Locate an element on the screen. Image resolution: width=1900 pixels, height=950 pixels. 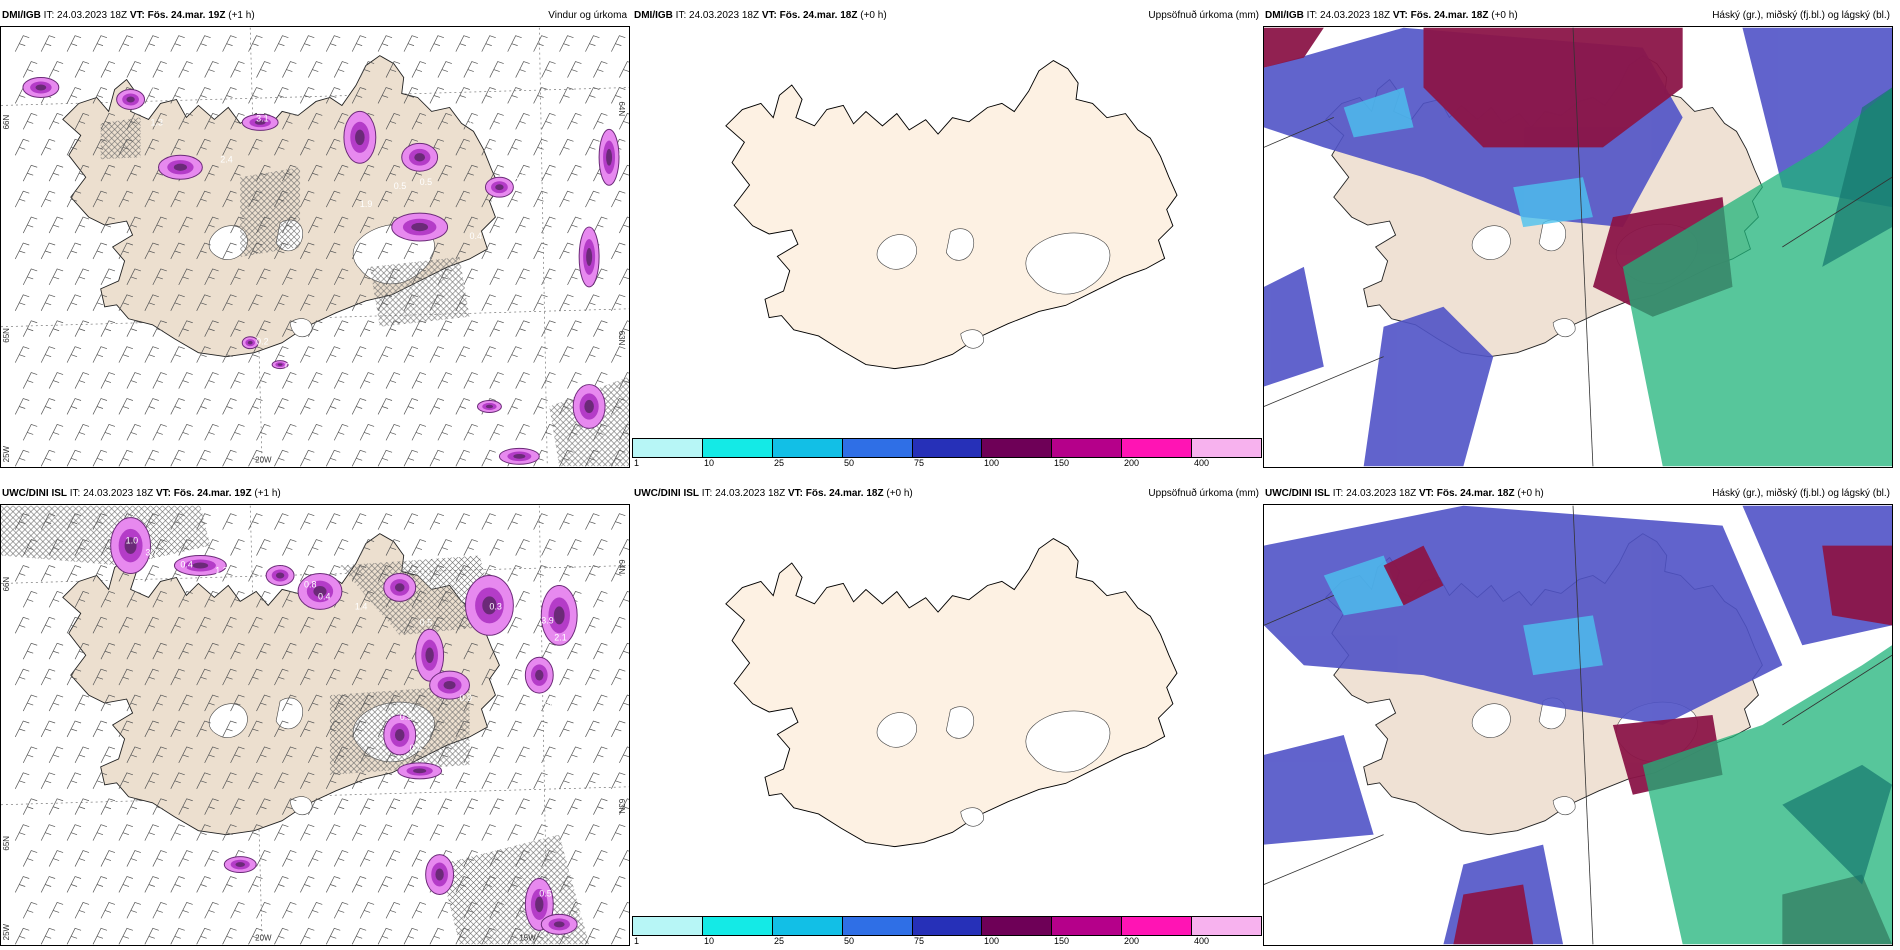
precip-value-label: 3.9 is located at coordinates (547, 620).